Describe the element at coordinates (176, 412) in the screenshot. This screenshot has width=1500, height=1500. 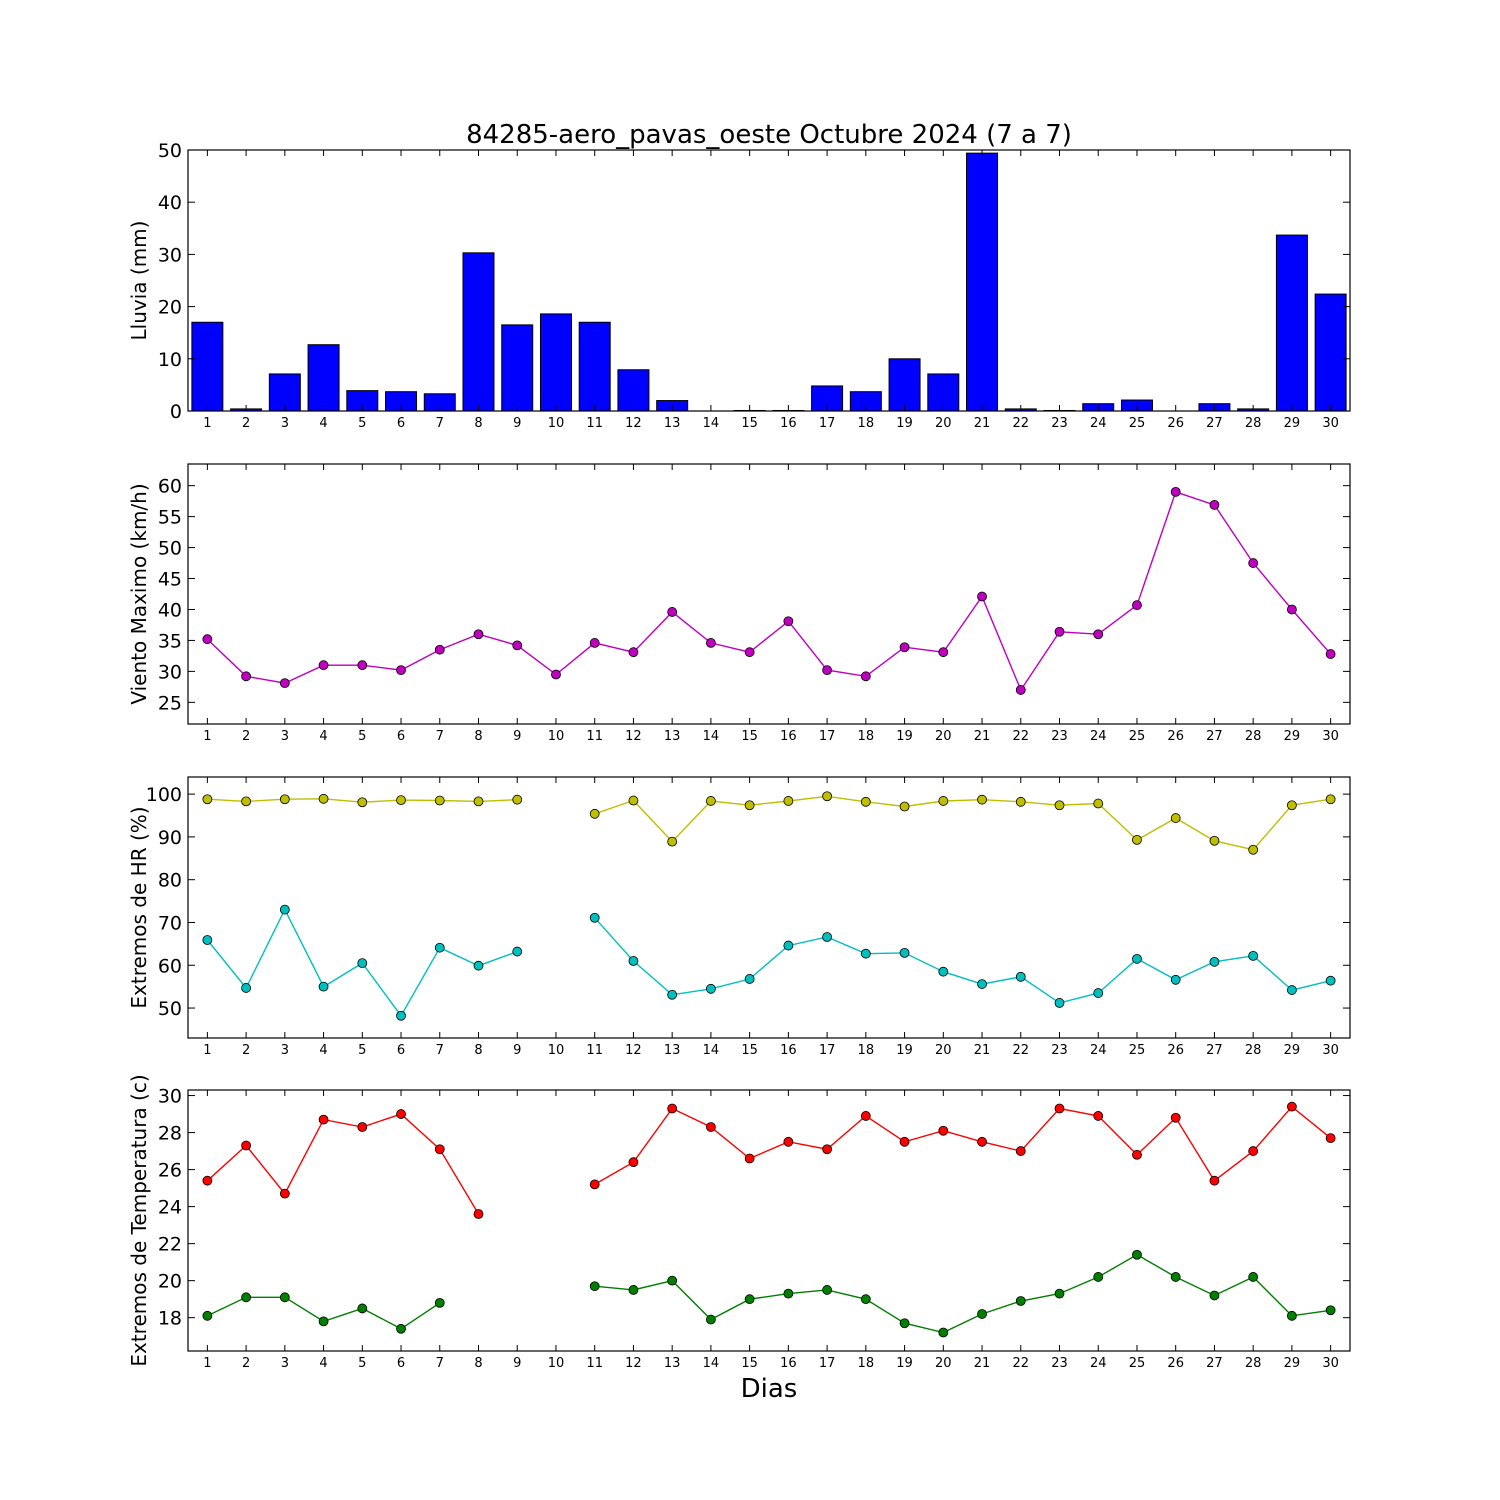
I see `y-tick-label: 0` at that location.